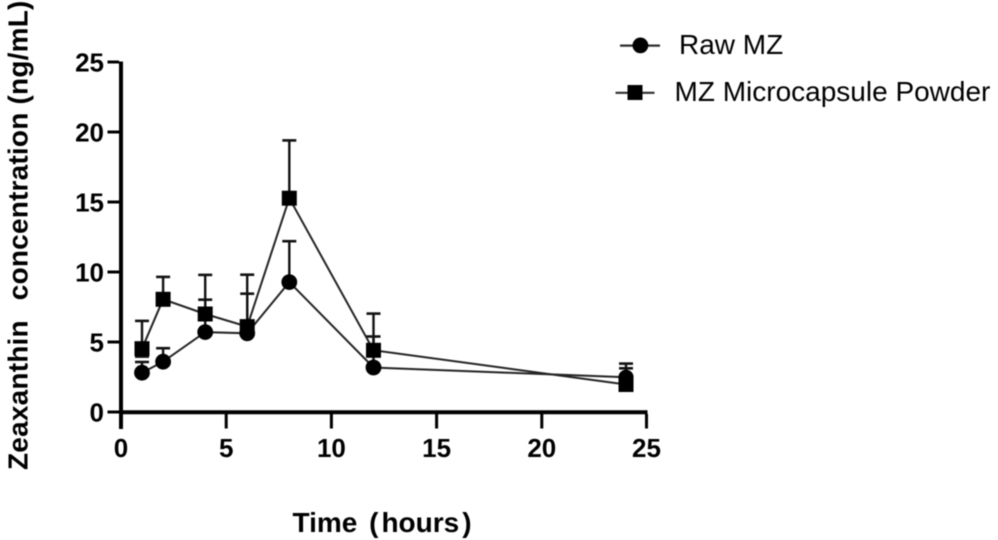 Image resolution: width=998 pixels, height=540 pixels. I want to click on svg-text:Zeaxanthin concentration (ng/m: Zeaxanthin concentration (ng/mL), so click(18, 235).